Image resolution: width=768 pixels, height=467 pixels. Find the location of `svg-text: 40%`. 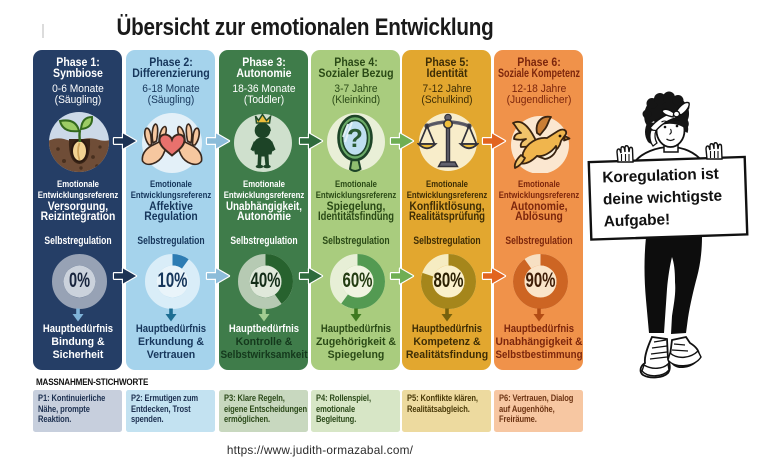

svg-text: 40% is located at coordinates (265, 280).